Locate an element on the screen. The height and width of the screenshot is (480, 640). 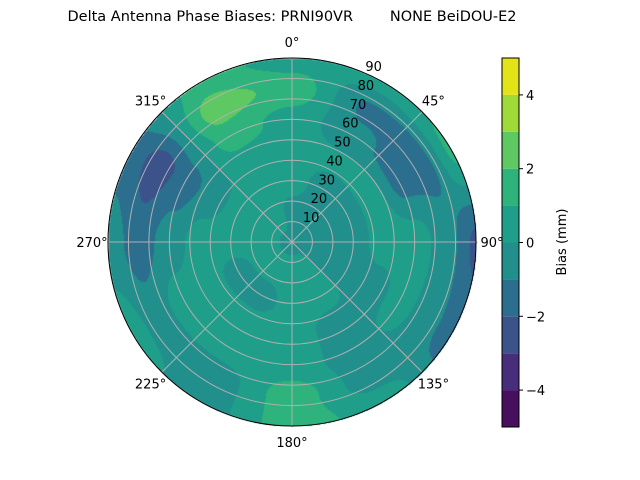
r-tick-labels: 10 20 30 40 50 60 70 80 90 is located at coordinates (342, 143).